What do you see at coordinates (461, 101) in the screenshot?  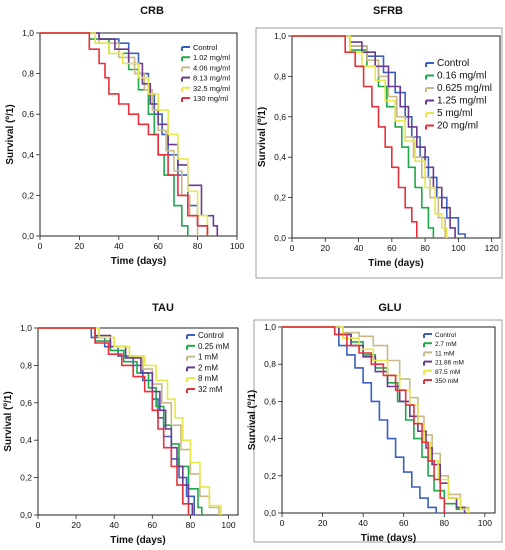 I see `legend-label: 1.25 mg/ml` at bounding box center [461, 101].